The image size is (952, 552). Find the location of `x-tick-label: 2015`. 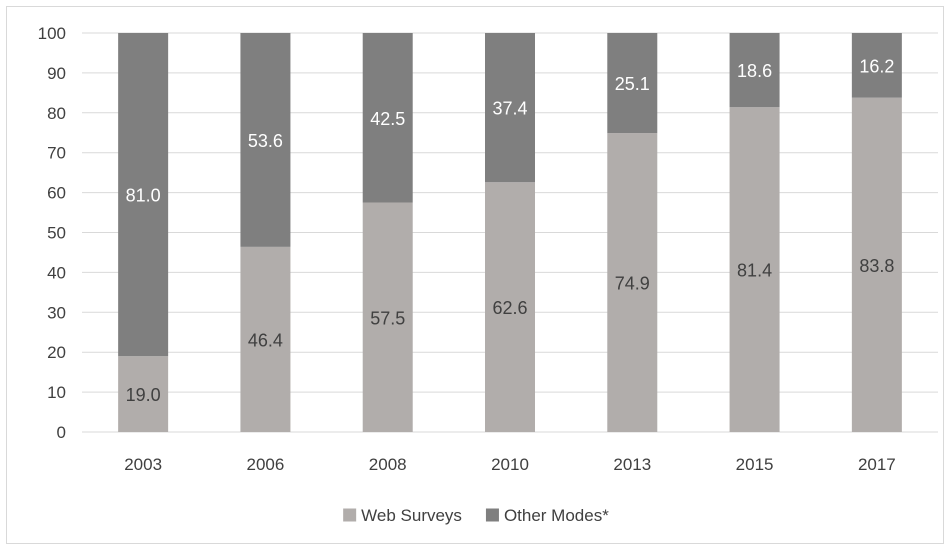

x-tick-label: 2015 is located at coordinates (755, 464).